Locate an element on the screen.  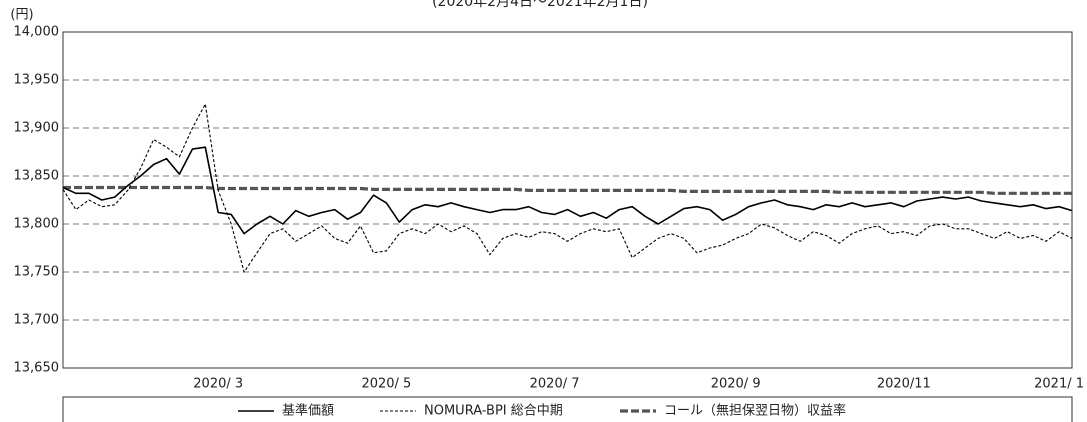
x-tick-label: 2020/11 is located at coordinates (904, 384).